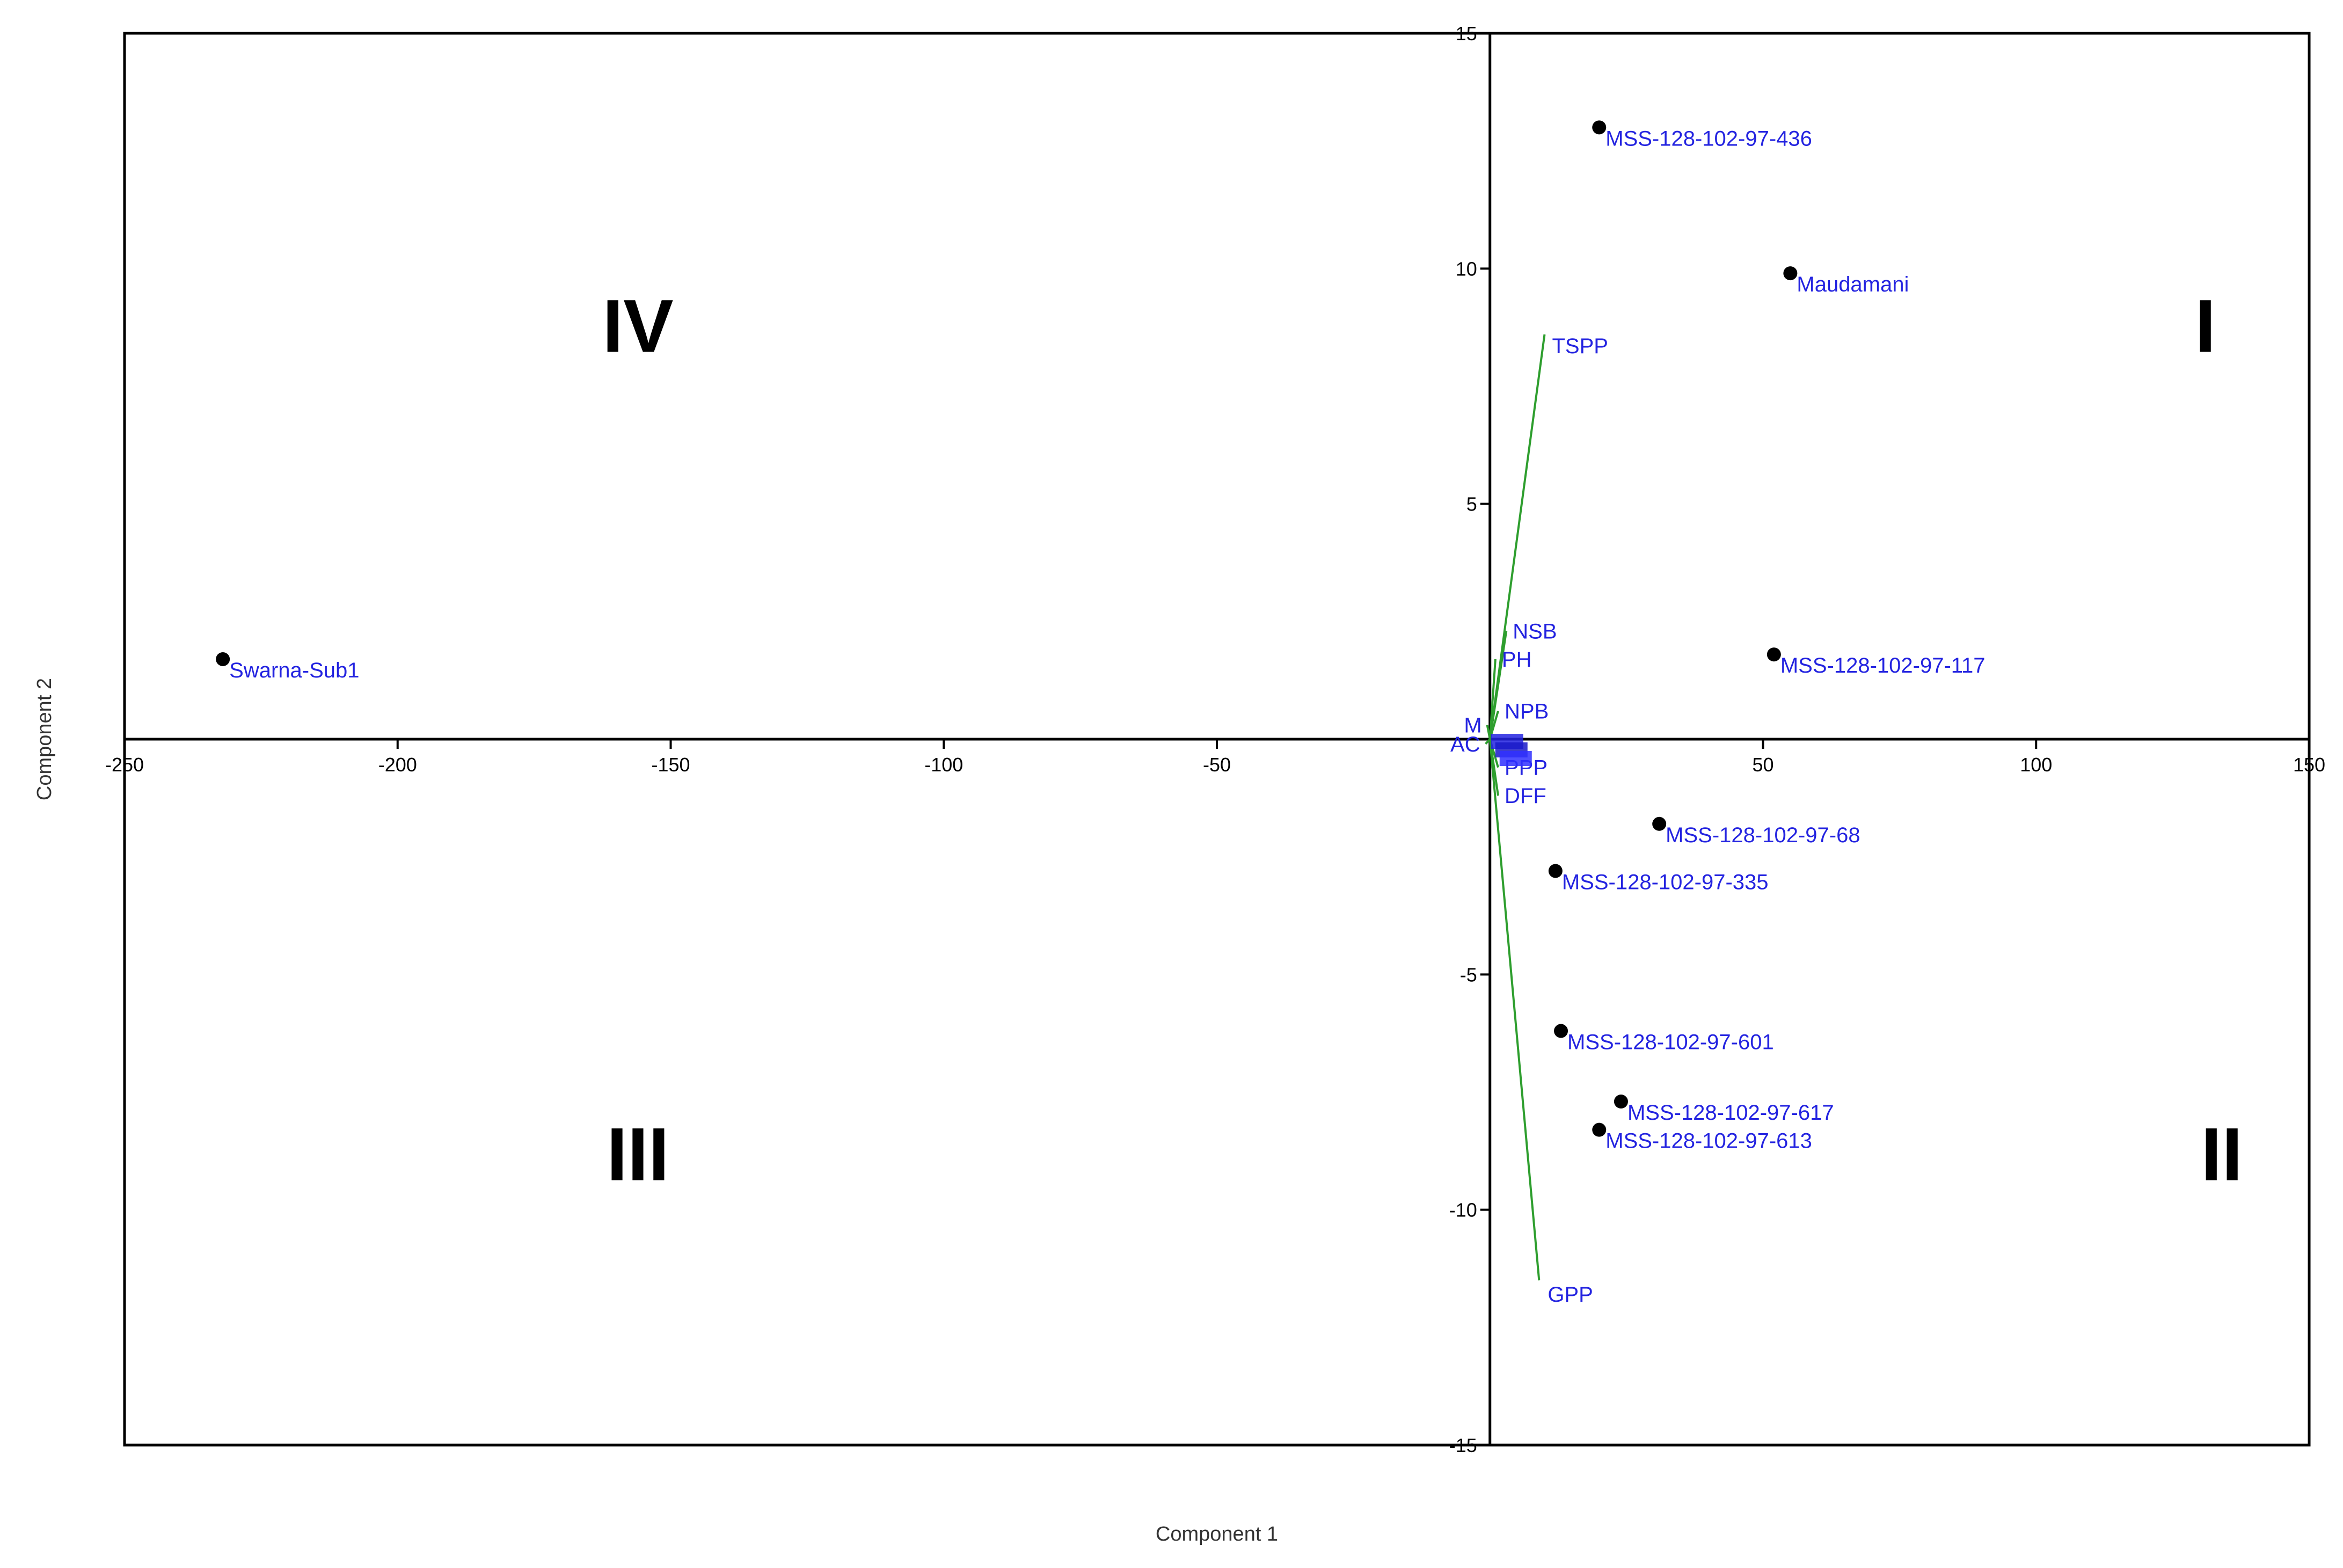  I want to click on x-tick-label: 150, so click(2309, 765).